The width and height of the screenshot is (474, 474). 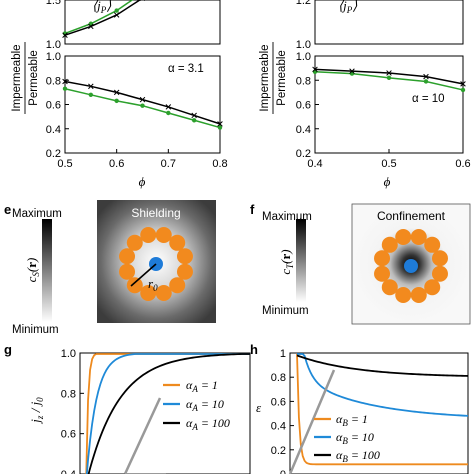 What do you see at coordinates (25, 78) in the screenshot?
I see `top-left-ylabel: Impermeable Permeable` at bounding box center [25, 78].